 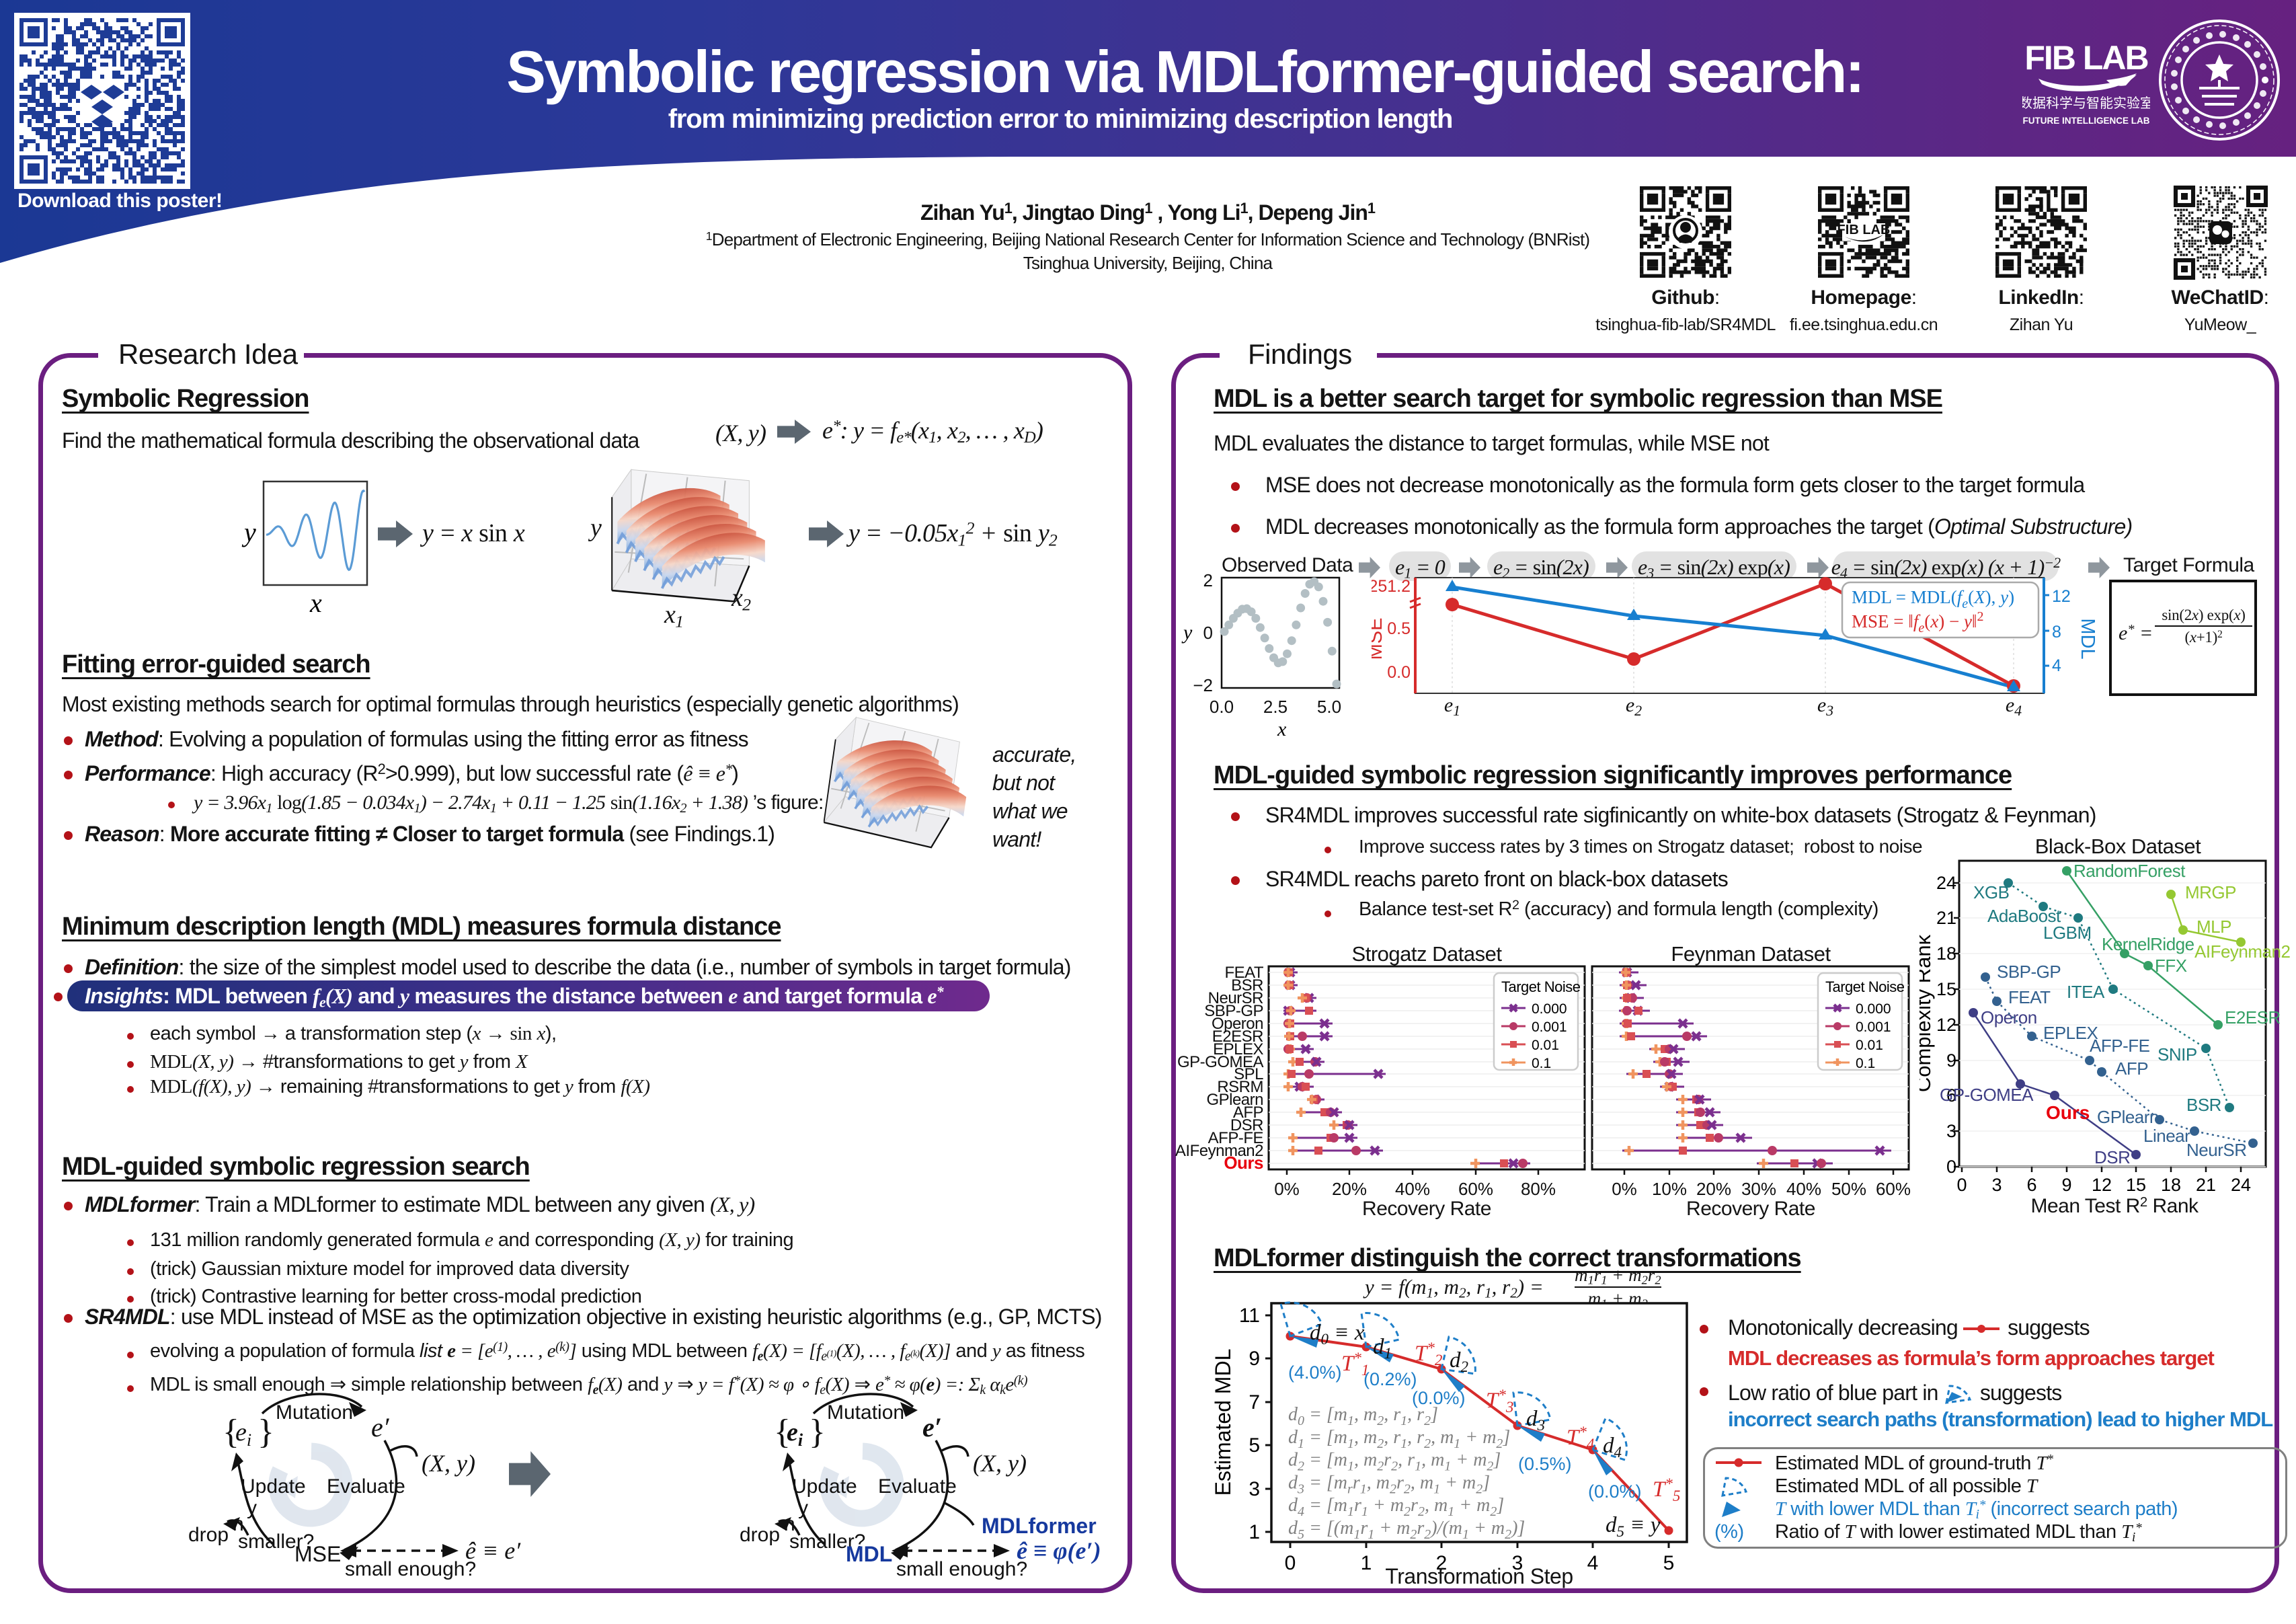 What do you see at coordinates (2242, 951) in the screenshot?
I see `svg-text: AIFeynman2` at bounding box center [2242, 951].